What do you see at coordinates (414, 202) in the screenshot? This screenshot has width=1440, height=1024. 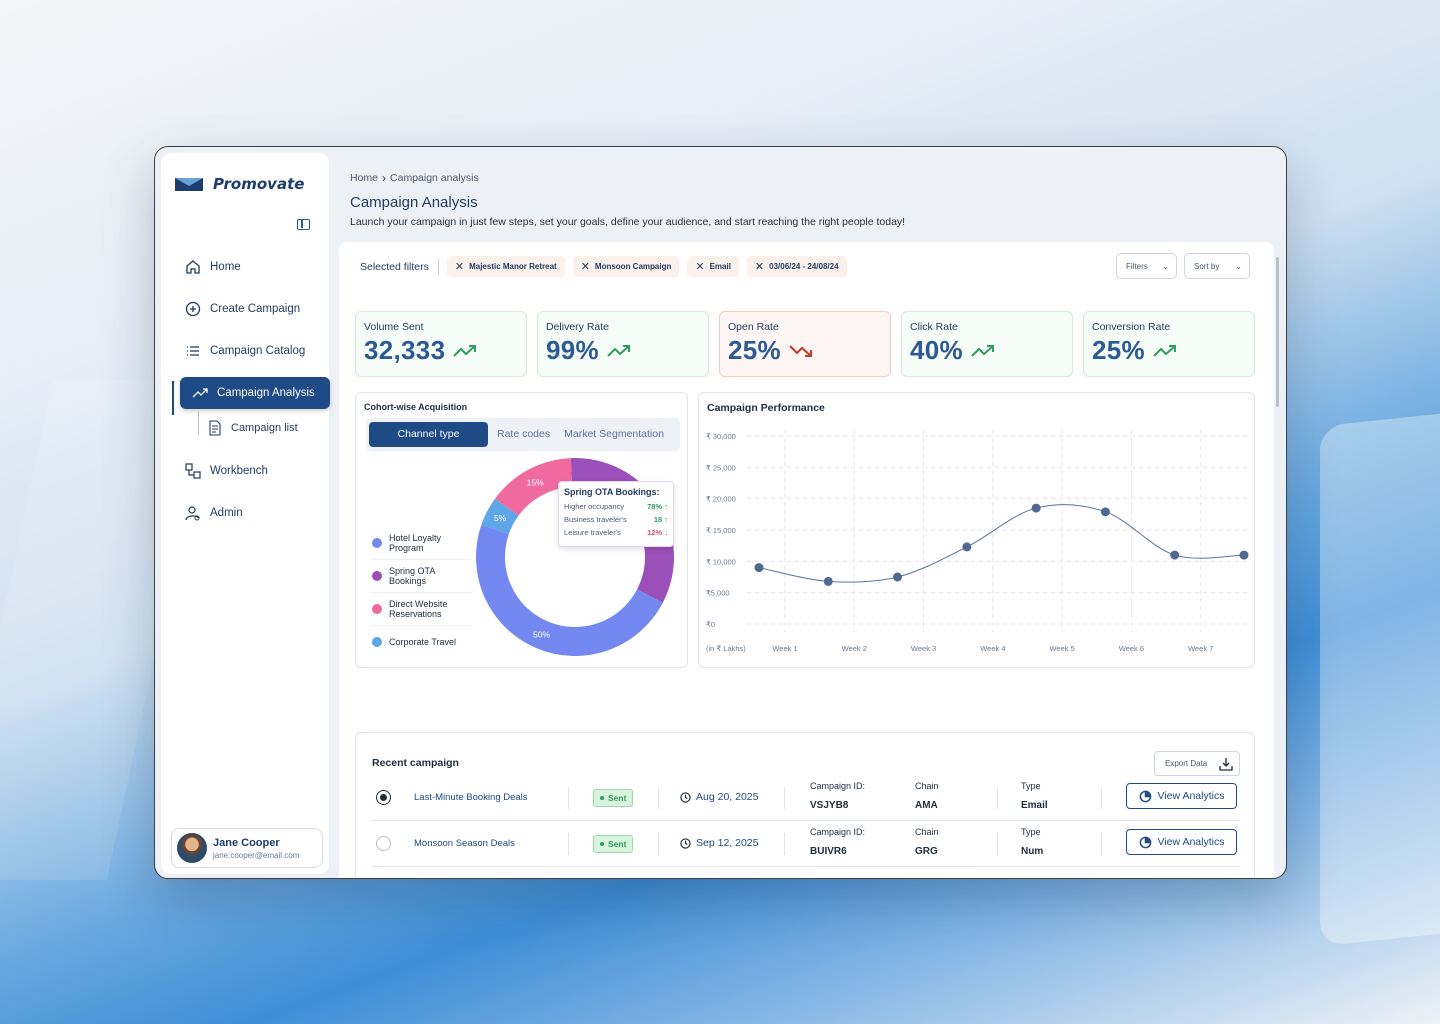 I see `page-title: Campaign Analysis` at bounding box center [414, 202].